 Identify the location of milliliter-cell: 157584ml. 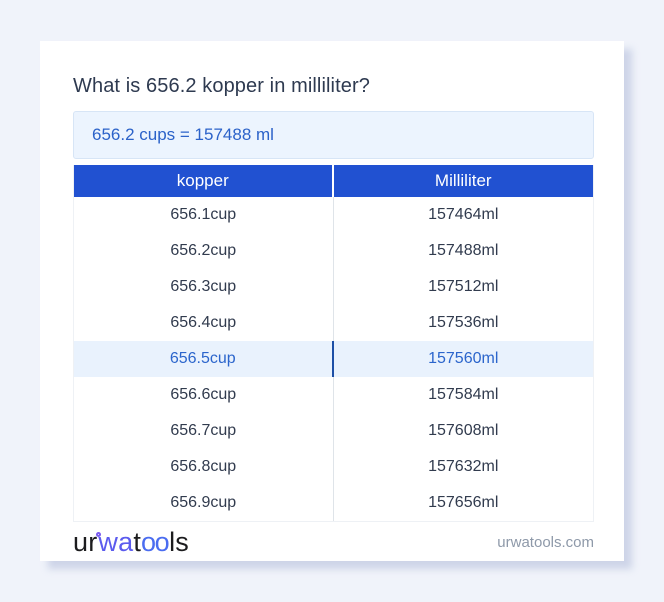
(463, 395).